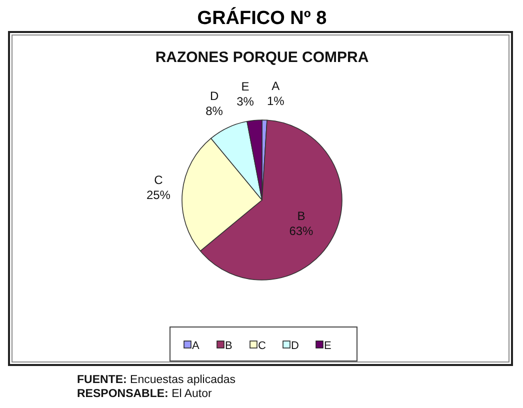 The height and width of the screenshot is (408, 523). What do you see at coordinates (245, 86) in the screenshot?
I see `slice-label: E` at bounding box center [245, 86].